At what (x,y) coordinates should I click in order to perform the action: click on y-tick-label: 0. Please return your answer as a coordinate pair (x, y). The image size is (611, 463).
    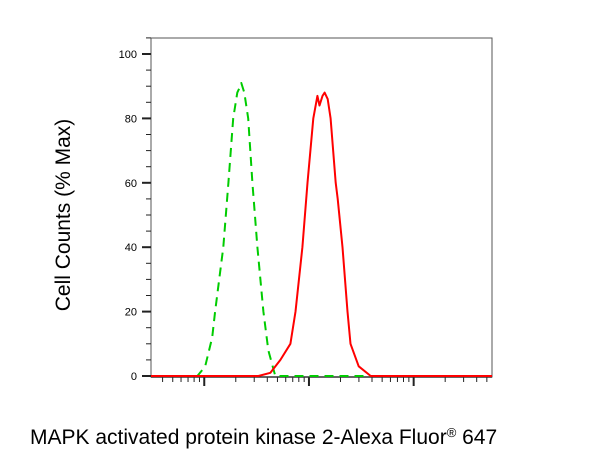
    Looking at the image, I should click on (134, 377).